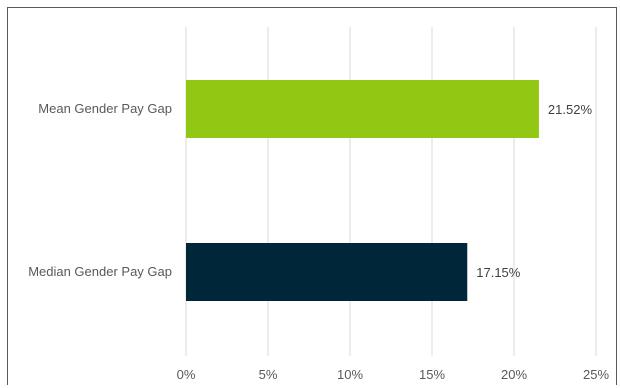 Image resolution: width=620 pixels, height=388 pixels. Describe the element at coordinates (498, 272) in the screenshot. I see `data-label: 17.15%` at that location.